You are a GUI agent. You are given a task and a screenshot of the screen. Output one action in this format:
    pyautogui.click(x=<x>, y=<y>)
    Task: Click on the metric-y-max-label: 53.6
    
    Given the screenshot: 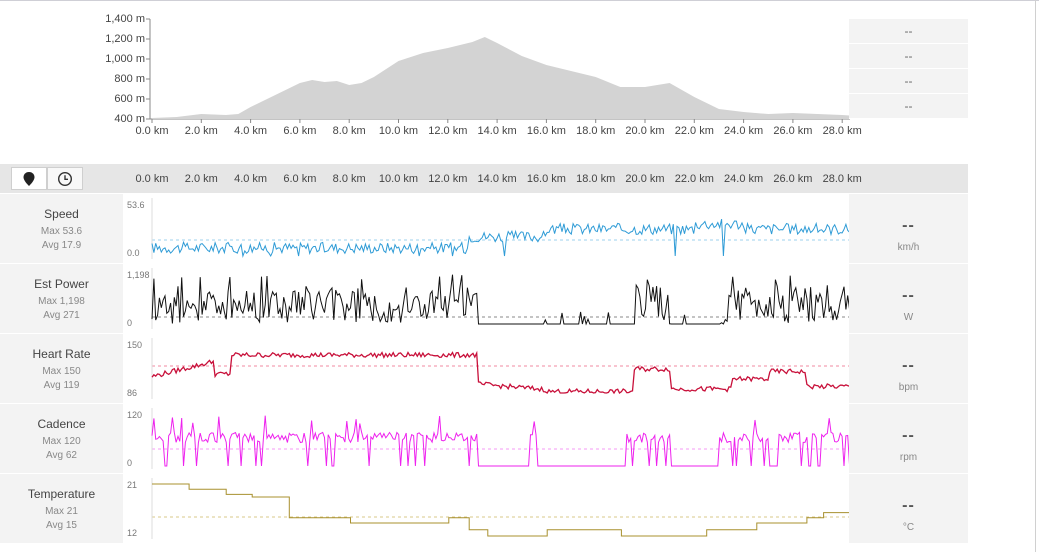 What is the action you would take?
    pyautogui.click(x=136, y=205)
    